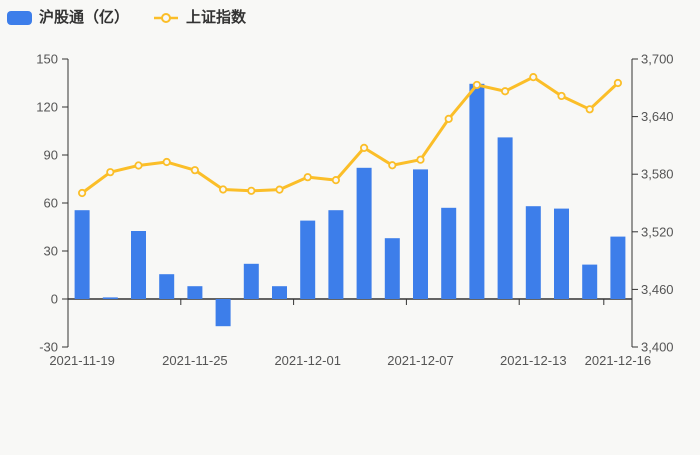 The width and height of the screenshot is (700, 455). I want to click on x-axis-label: 2021-12-01, so click(307, 360).